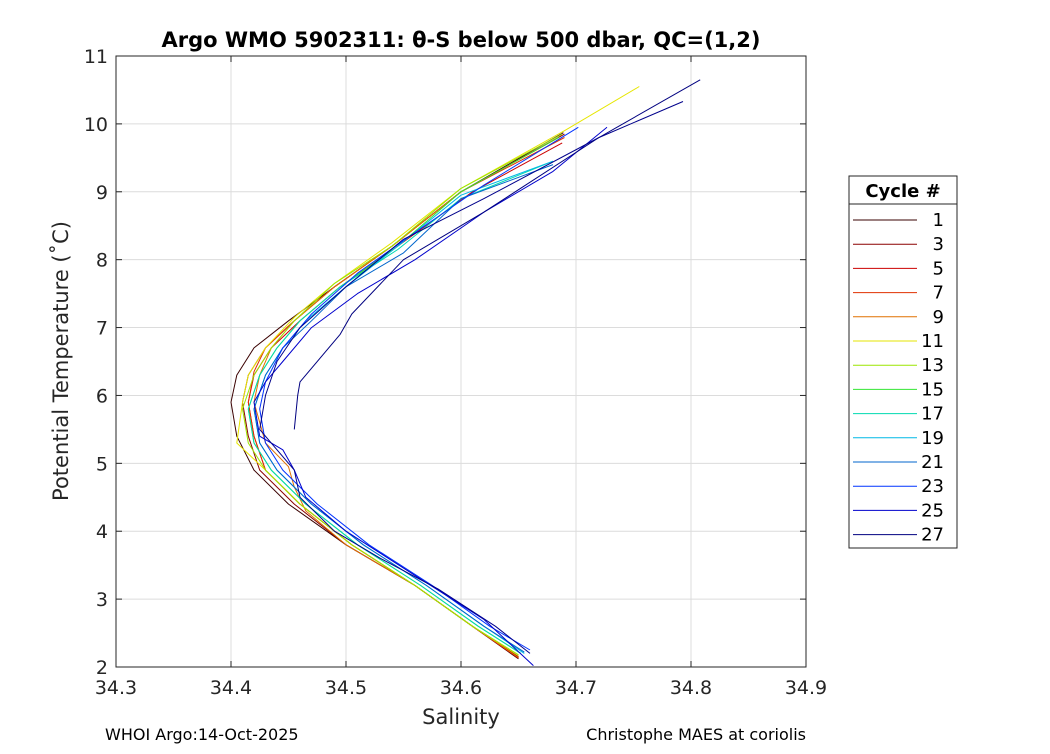 The width and height of the screenshot is (1050, 754). What do you see at coordinates (932, 389) in the screenshot?
I see `legend-entry-label: 15` at bounding box center [932, 389].